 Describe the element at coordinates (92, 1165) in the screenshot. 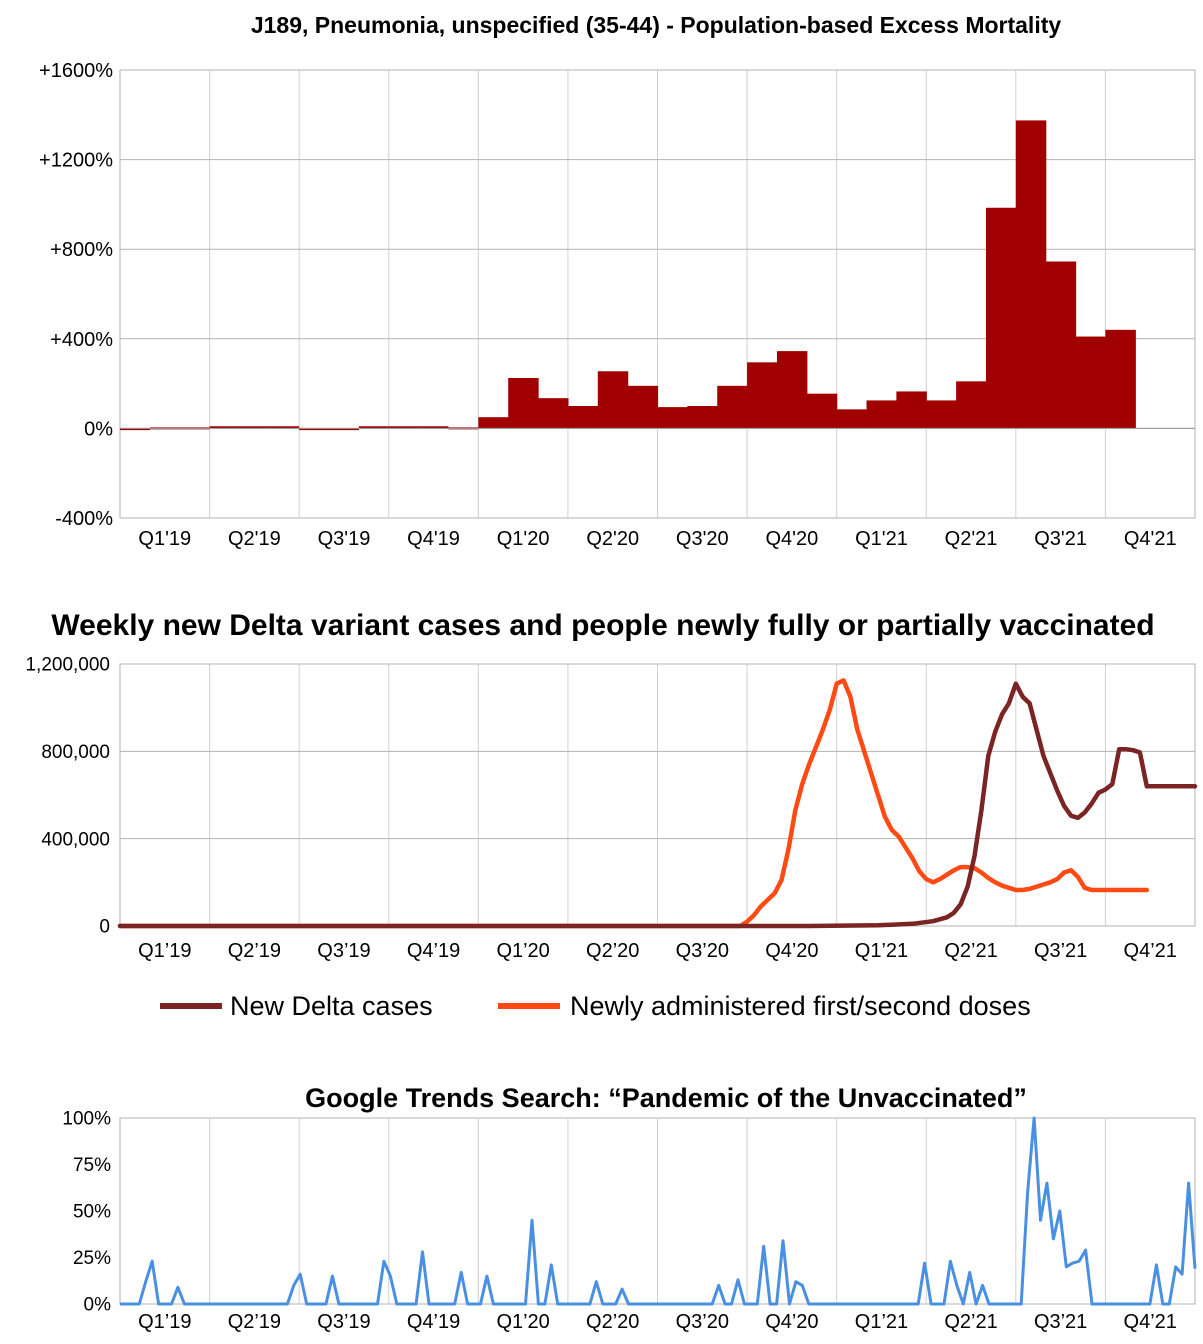

I see `y-tick-label: 75%` at that location.